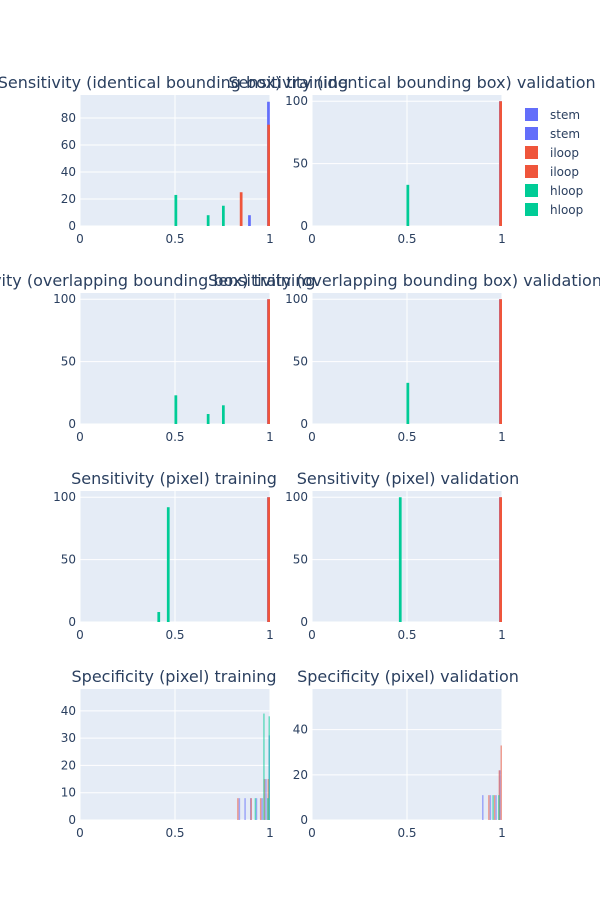  I want to click on y-tick-label: 30, so click(68, 738).